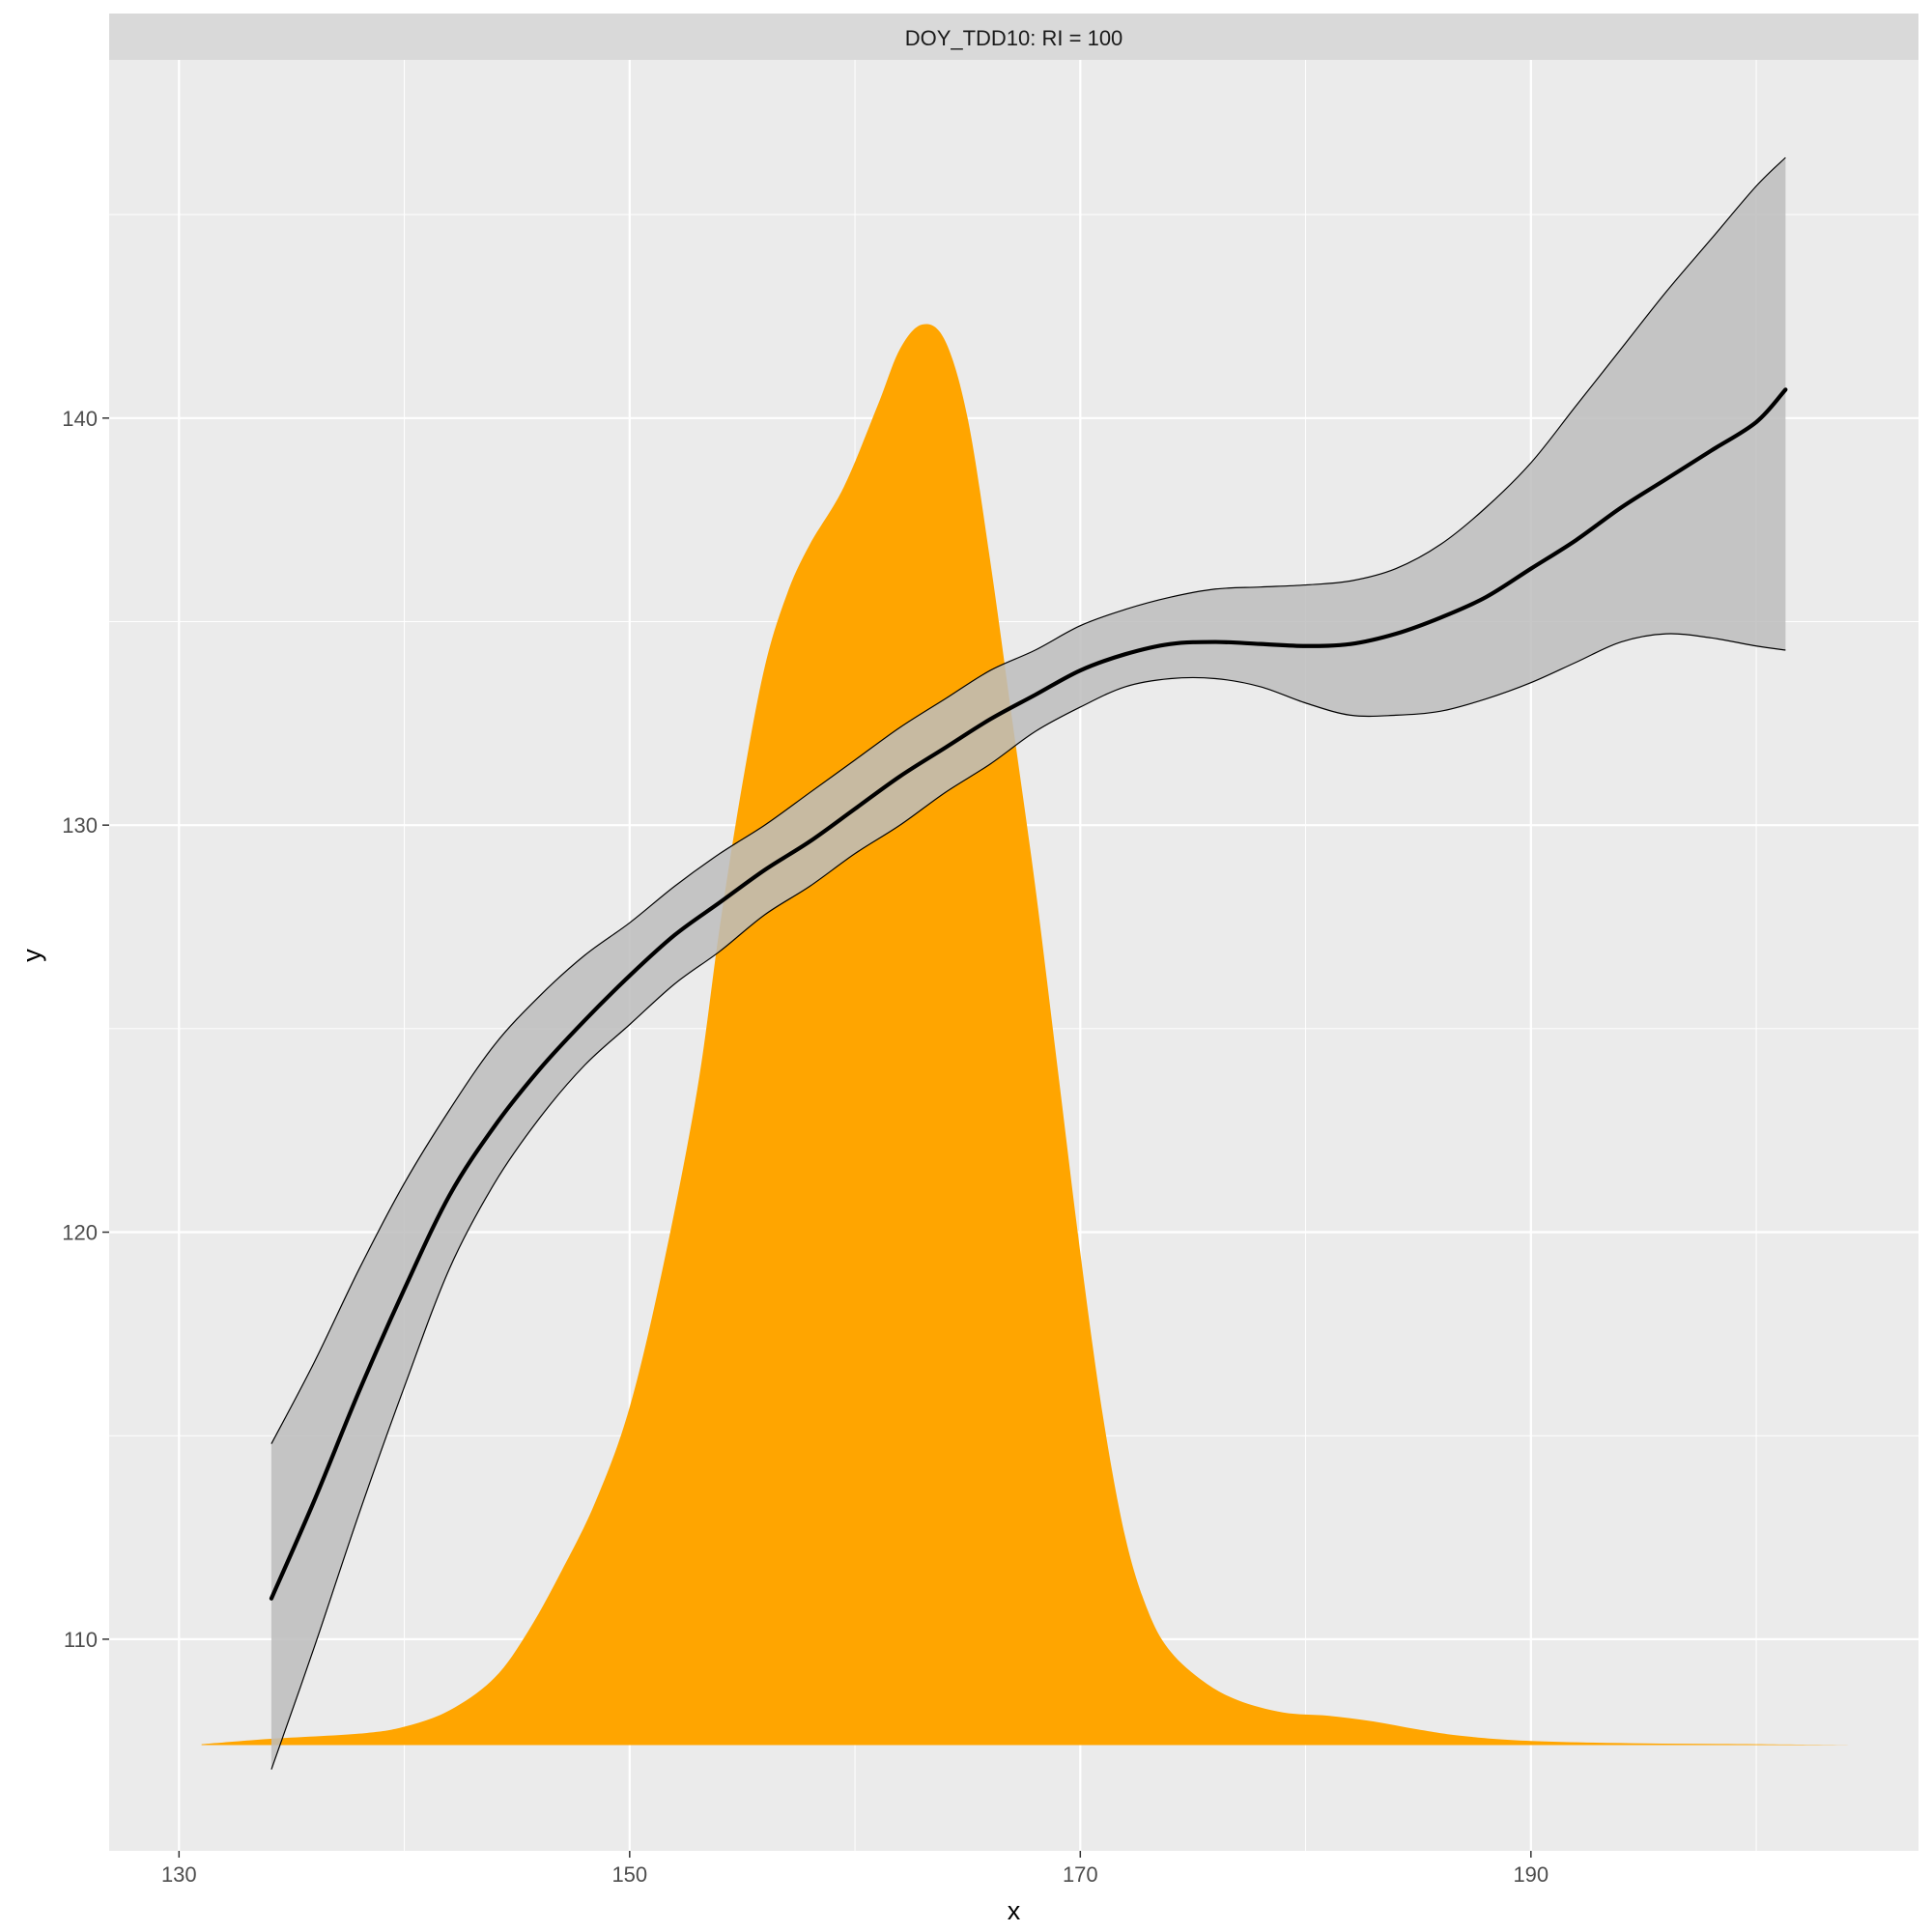 The height and width of the screenshot is (1932, 1932). What do you see at coordinates (80, 825) in the screenshot?
I see `y-tick-label: 130` at bounding box center [80, 825].